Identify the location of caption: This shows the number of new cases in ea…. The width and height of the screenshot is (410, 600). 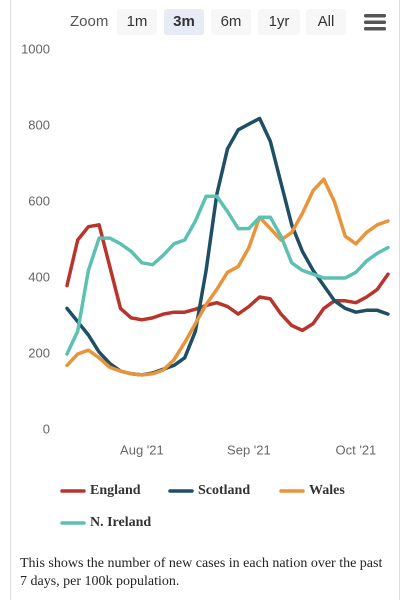
(201, 572).